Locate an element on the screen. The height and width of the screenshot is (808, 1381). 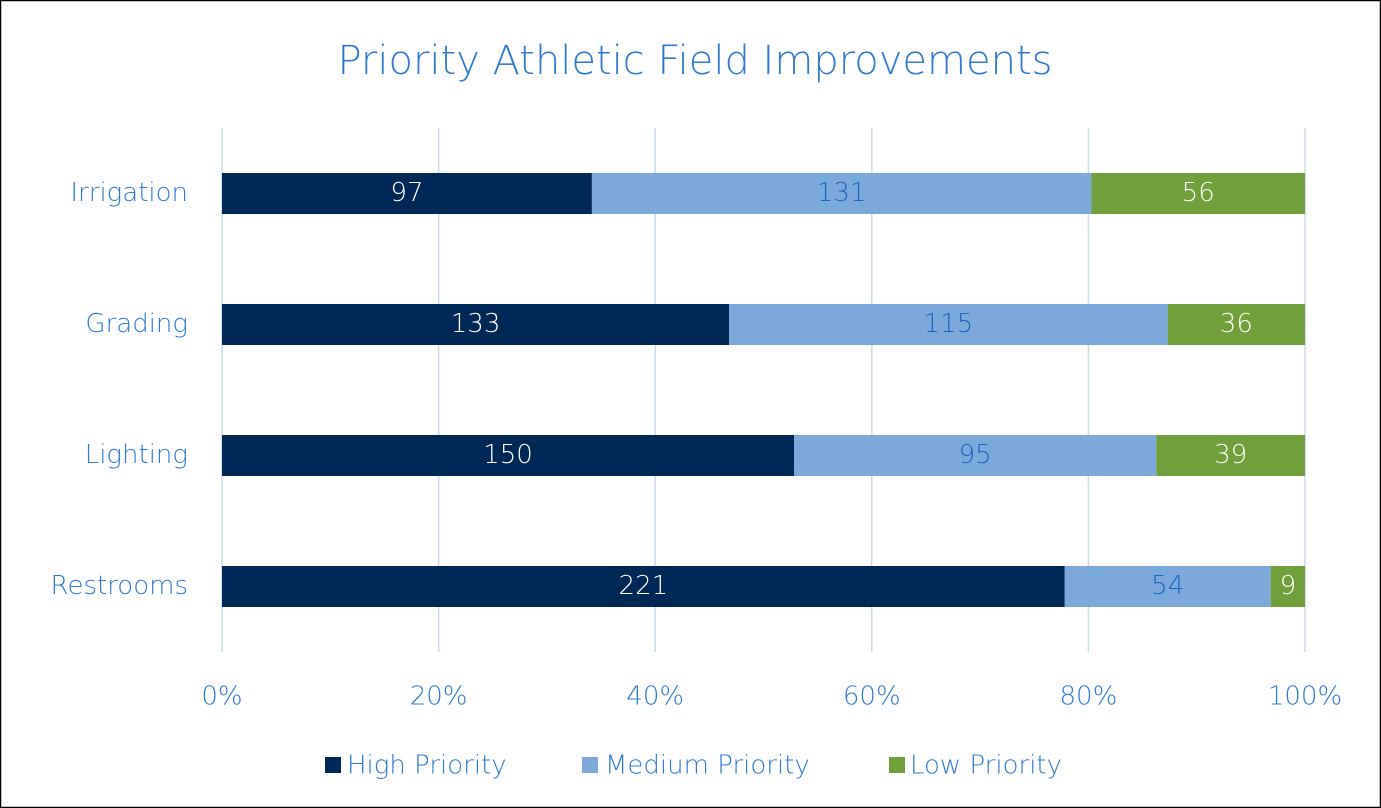
legend-label: Low Priority is located at coordinates (986, 766).